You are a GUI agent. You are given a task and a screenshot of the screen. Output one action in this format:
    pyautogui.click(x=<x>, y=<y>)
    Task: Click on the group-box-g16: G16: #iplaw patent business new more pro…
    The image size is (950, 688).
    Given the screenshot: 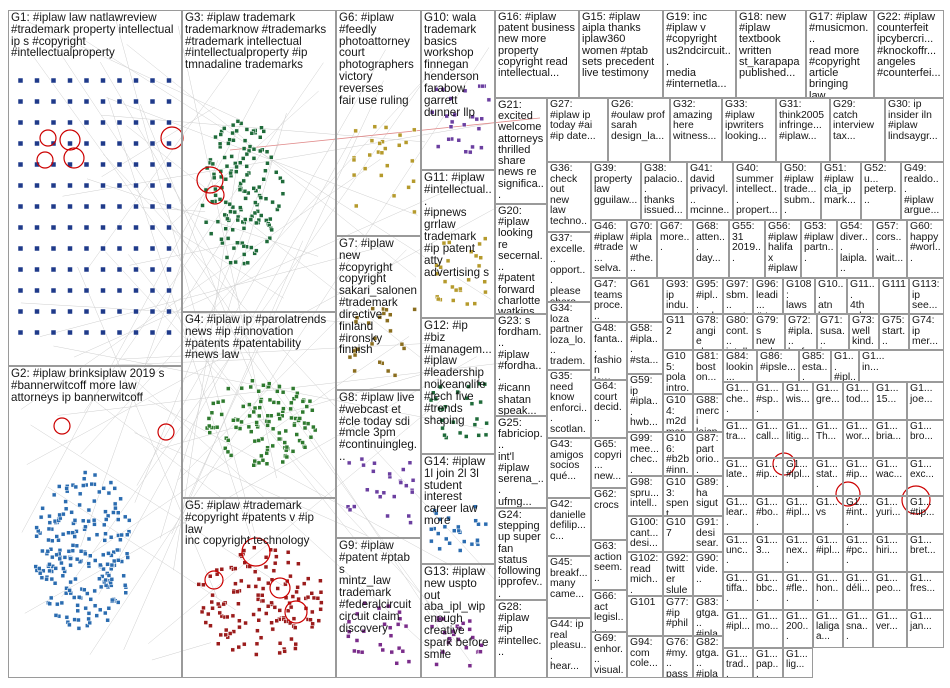 What is the action you would take?
    pyautogui.click(x=537, y=54)
    